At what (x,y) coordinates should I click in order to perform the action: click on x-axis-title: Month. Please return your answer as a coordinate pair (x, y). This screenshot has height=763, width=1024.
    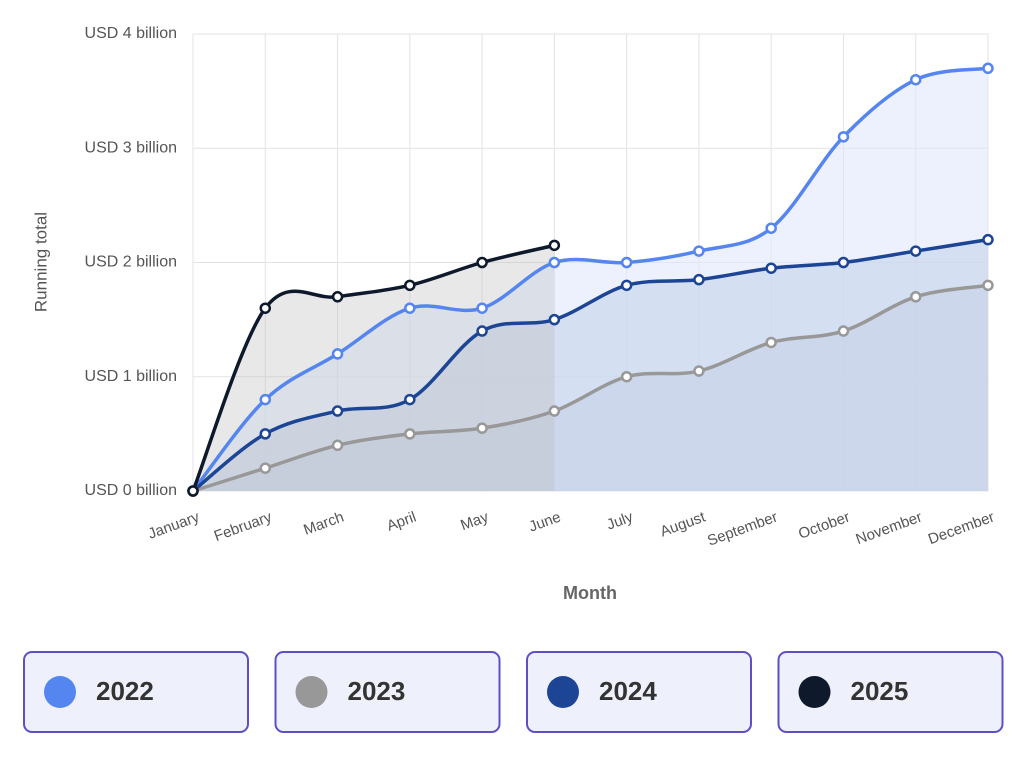
    Looking at the image, I should click on (590, 593).